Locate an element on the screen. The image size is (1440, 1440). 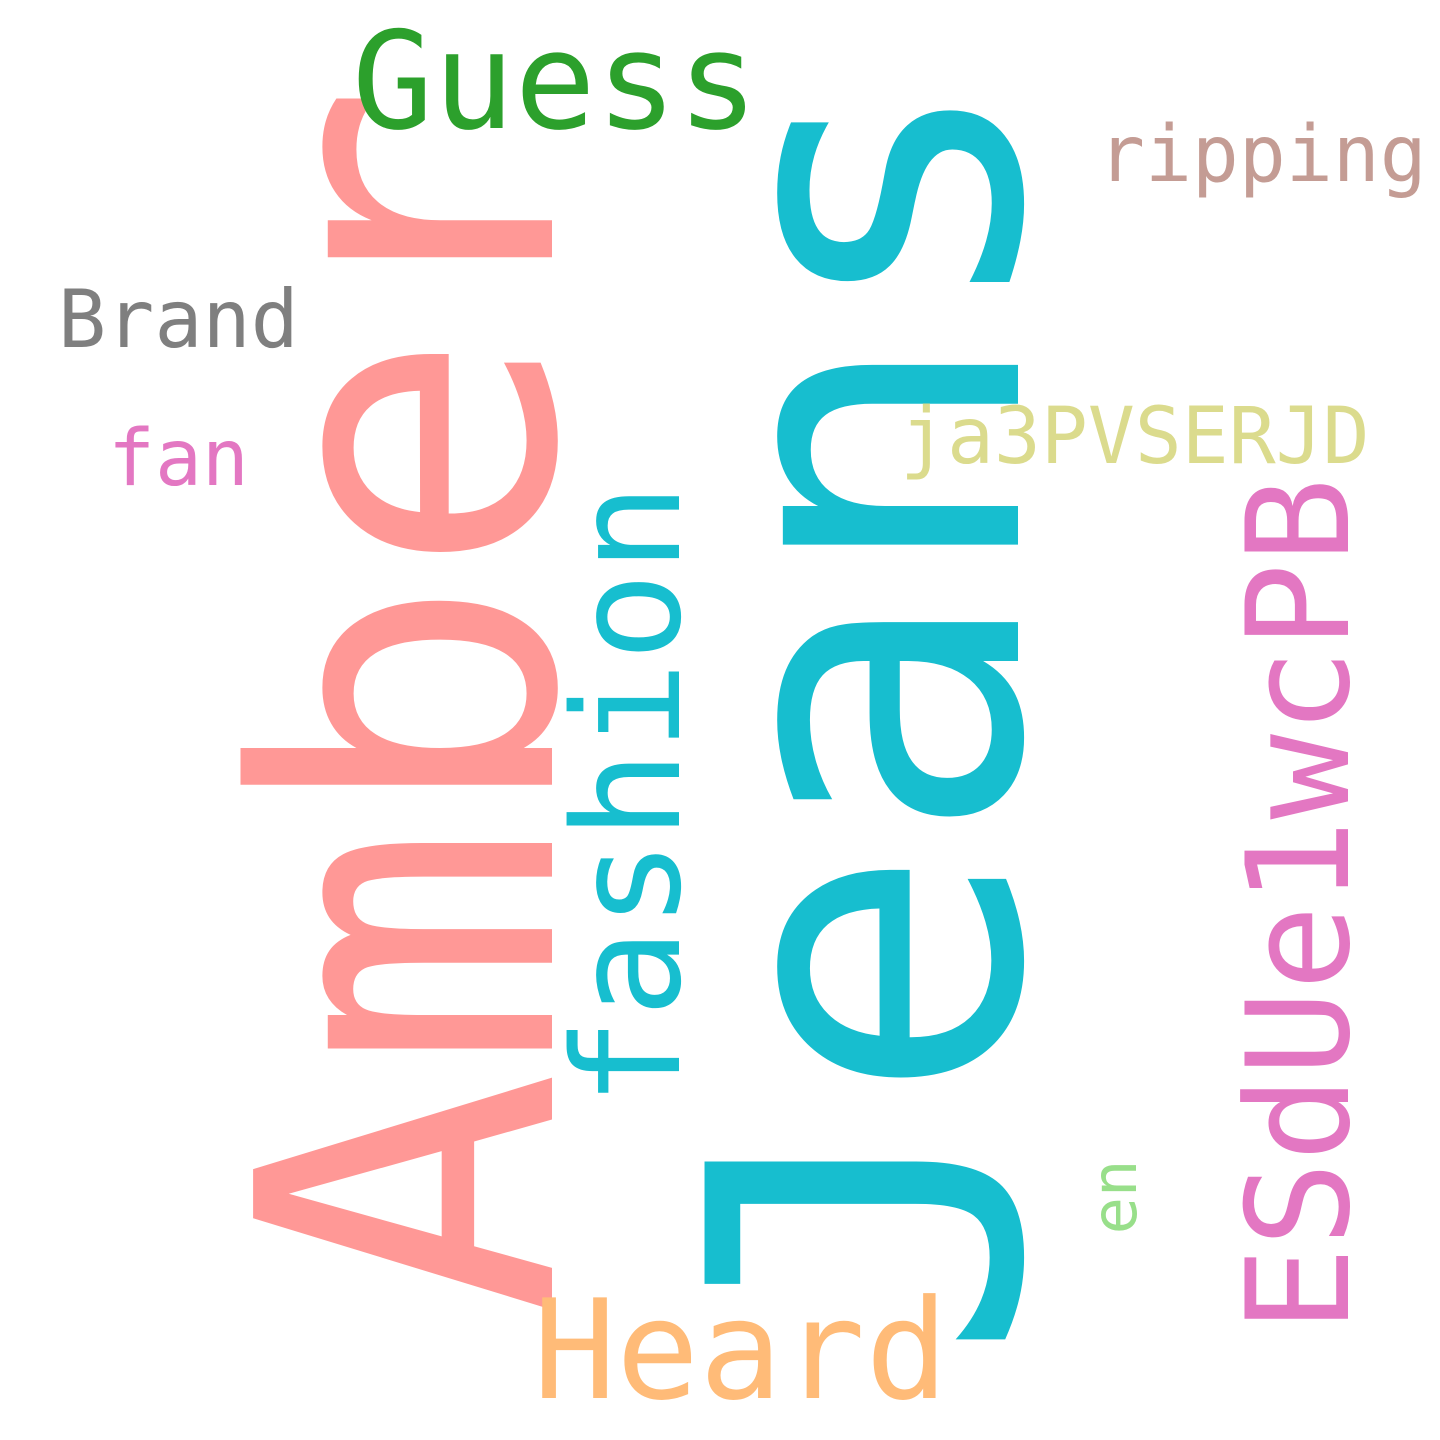
word-guess: Guess is located at coordinates (555, 81).